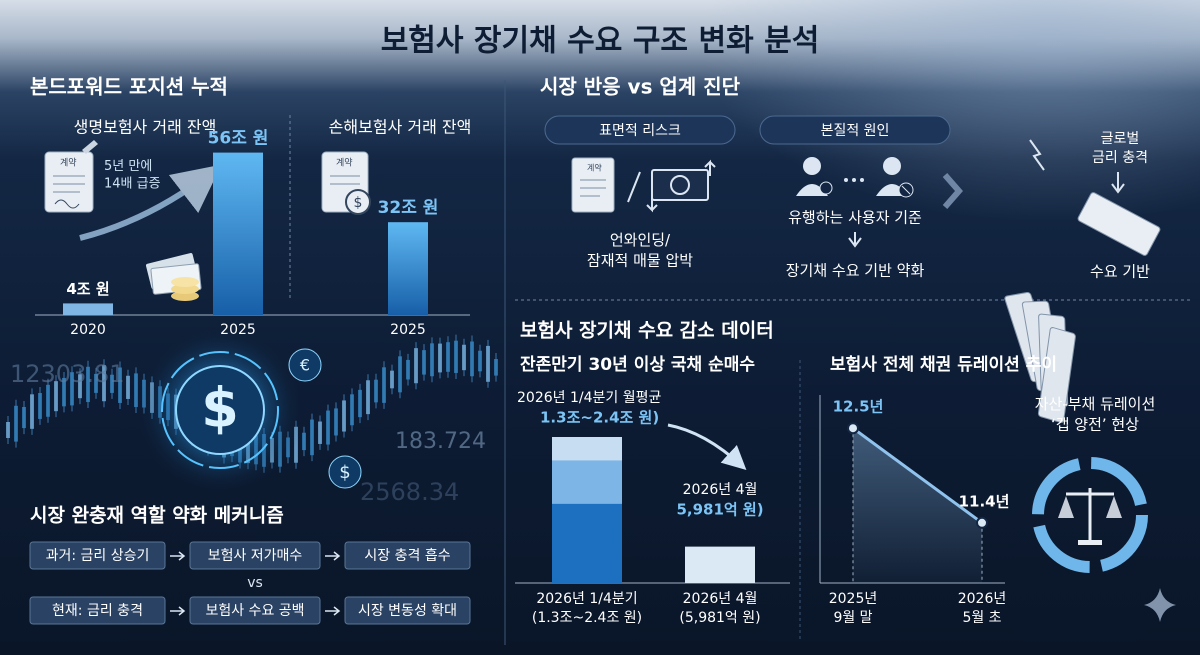 Image resolution: width=1200 pixels, height=655 pixels. I want to click on flow-label: 과거: 금리 상승기, so click(98, 556).